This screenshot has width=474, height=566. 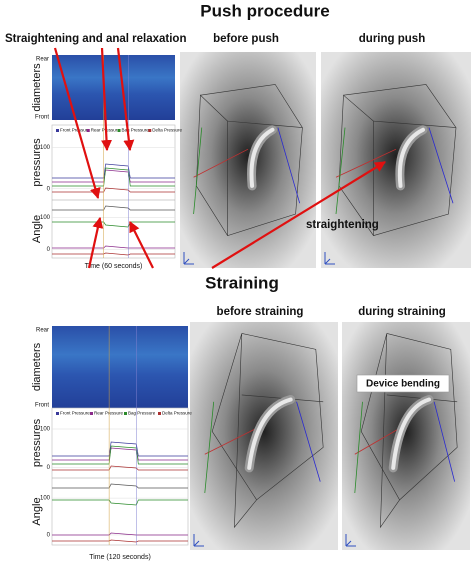 I want to click on annotation: straightening, so click(x=342, y=225).